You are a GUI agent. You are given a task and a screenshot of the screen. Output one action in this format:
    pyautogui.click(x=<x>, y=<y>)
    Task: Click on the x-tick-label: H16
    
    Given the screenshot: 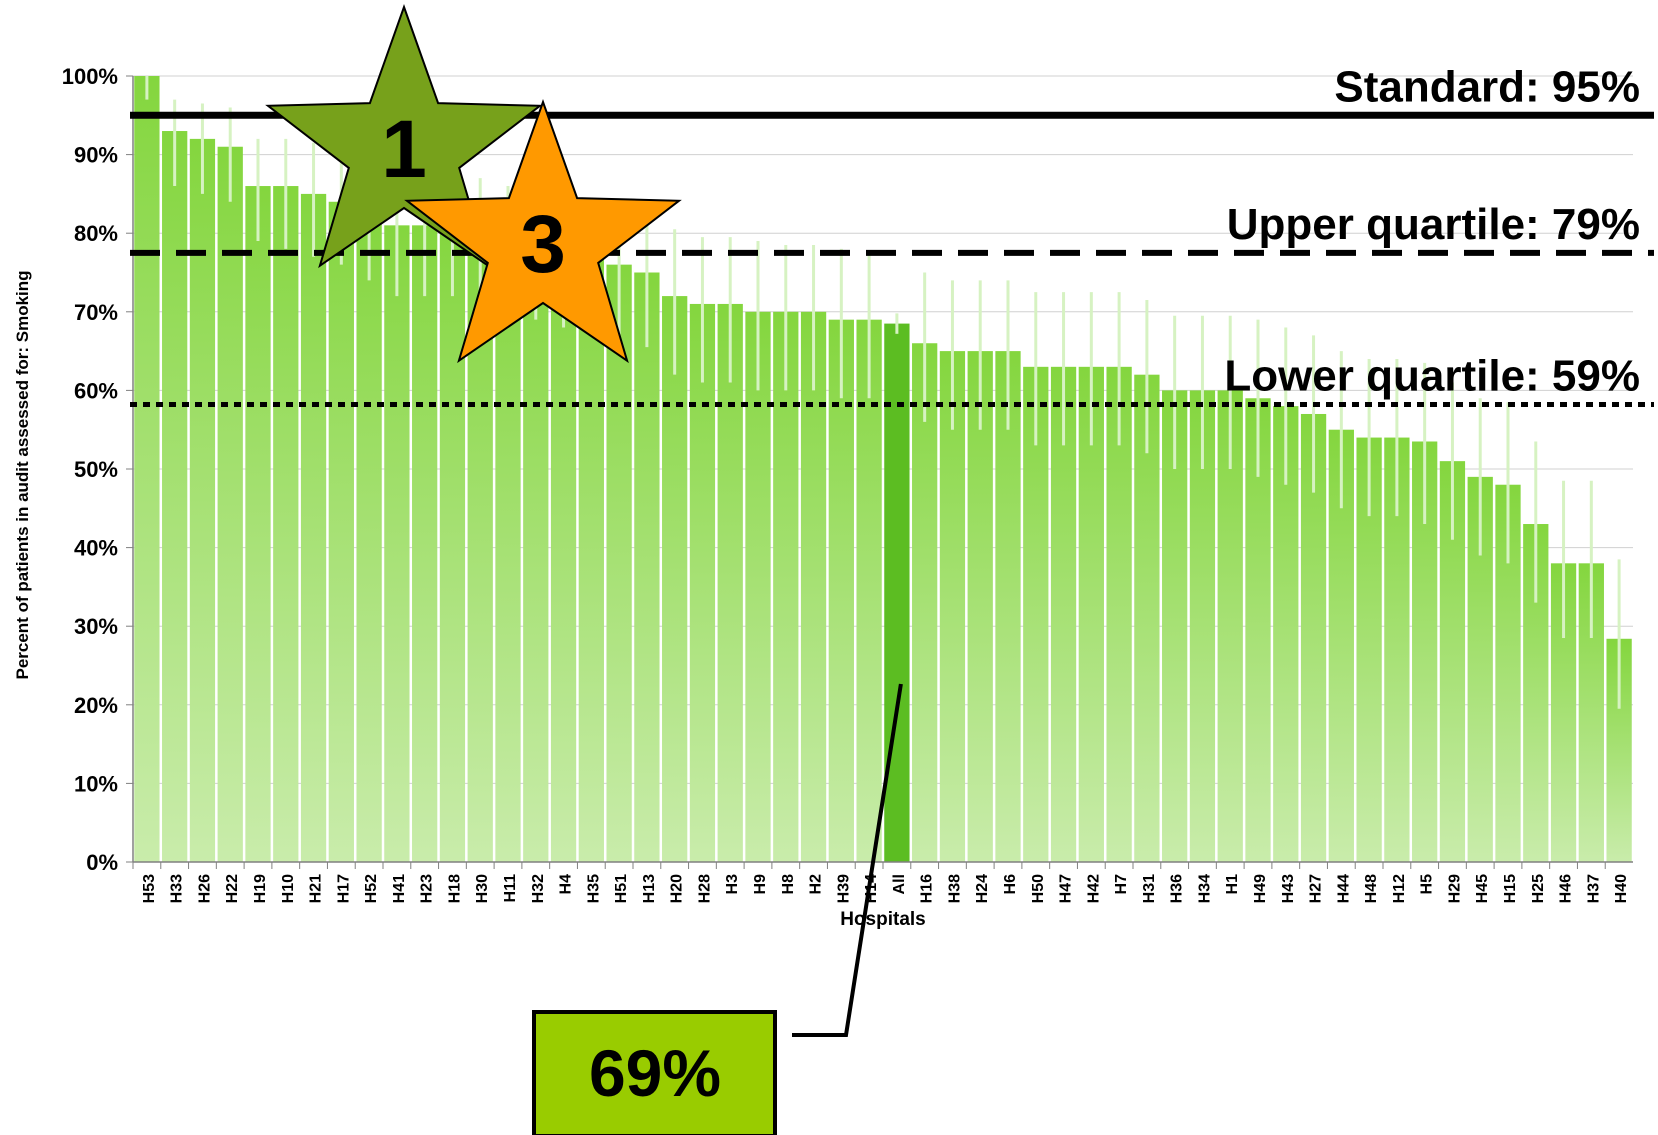 What is the action you would take?
    pyautogui.click(x=927, y=888)
    